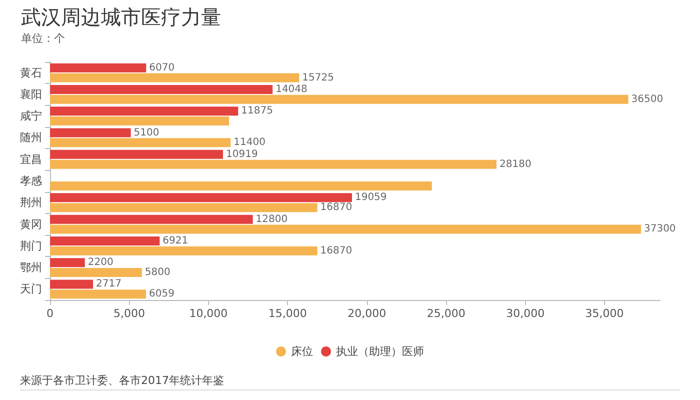  I want to click on data-label: 5100, so click(147, 132).